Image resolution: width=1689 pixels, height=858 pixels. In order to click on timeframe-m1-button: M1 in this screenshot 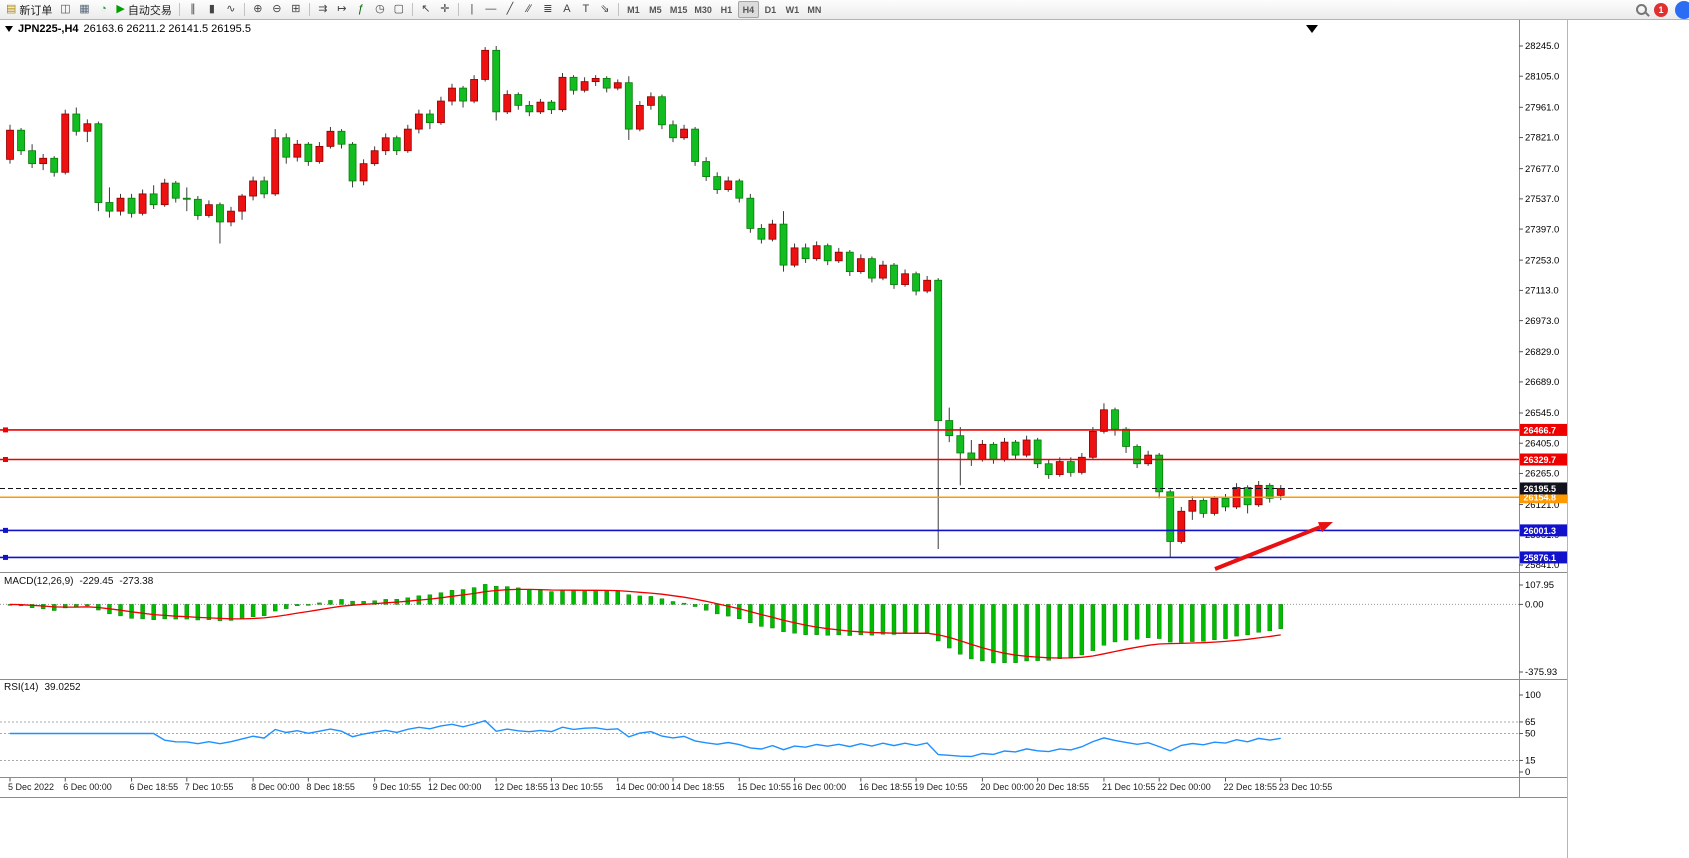, I will do `click(633, 9)`.